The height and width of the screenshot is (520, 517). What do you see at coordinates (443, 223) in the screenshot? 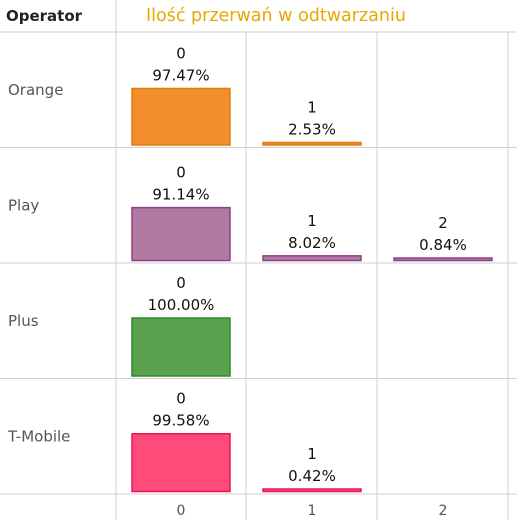
I see `bar-category-label: 2` at bounding box center [443, 223].